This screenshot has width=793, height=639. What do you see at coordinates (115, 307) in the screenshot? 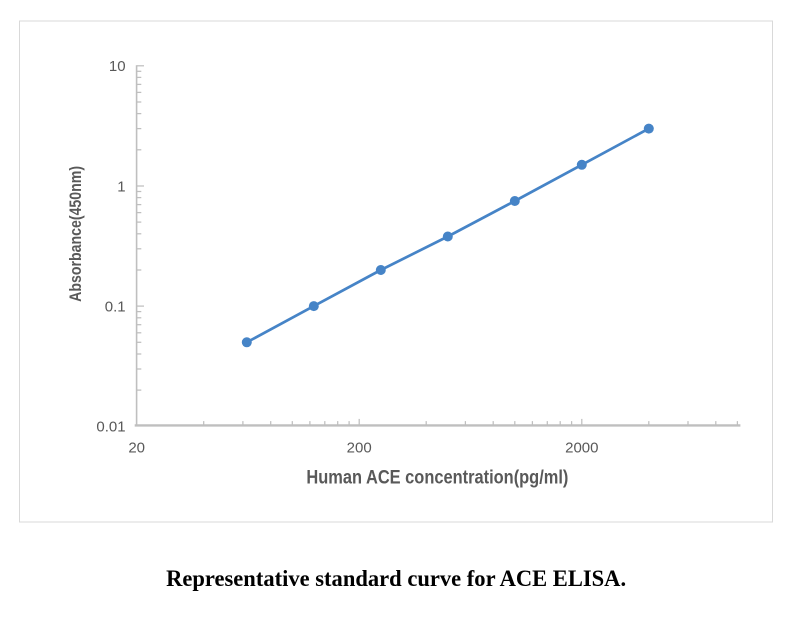
I see `svg-text: 0.1` at bounding box center [115, 307].